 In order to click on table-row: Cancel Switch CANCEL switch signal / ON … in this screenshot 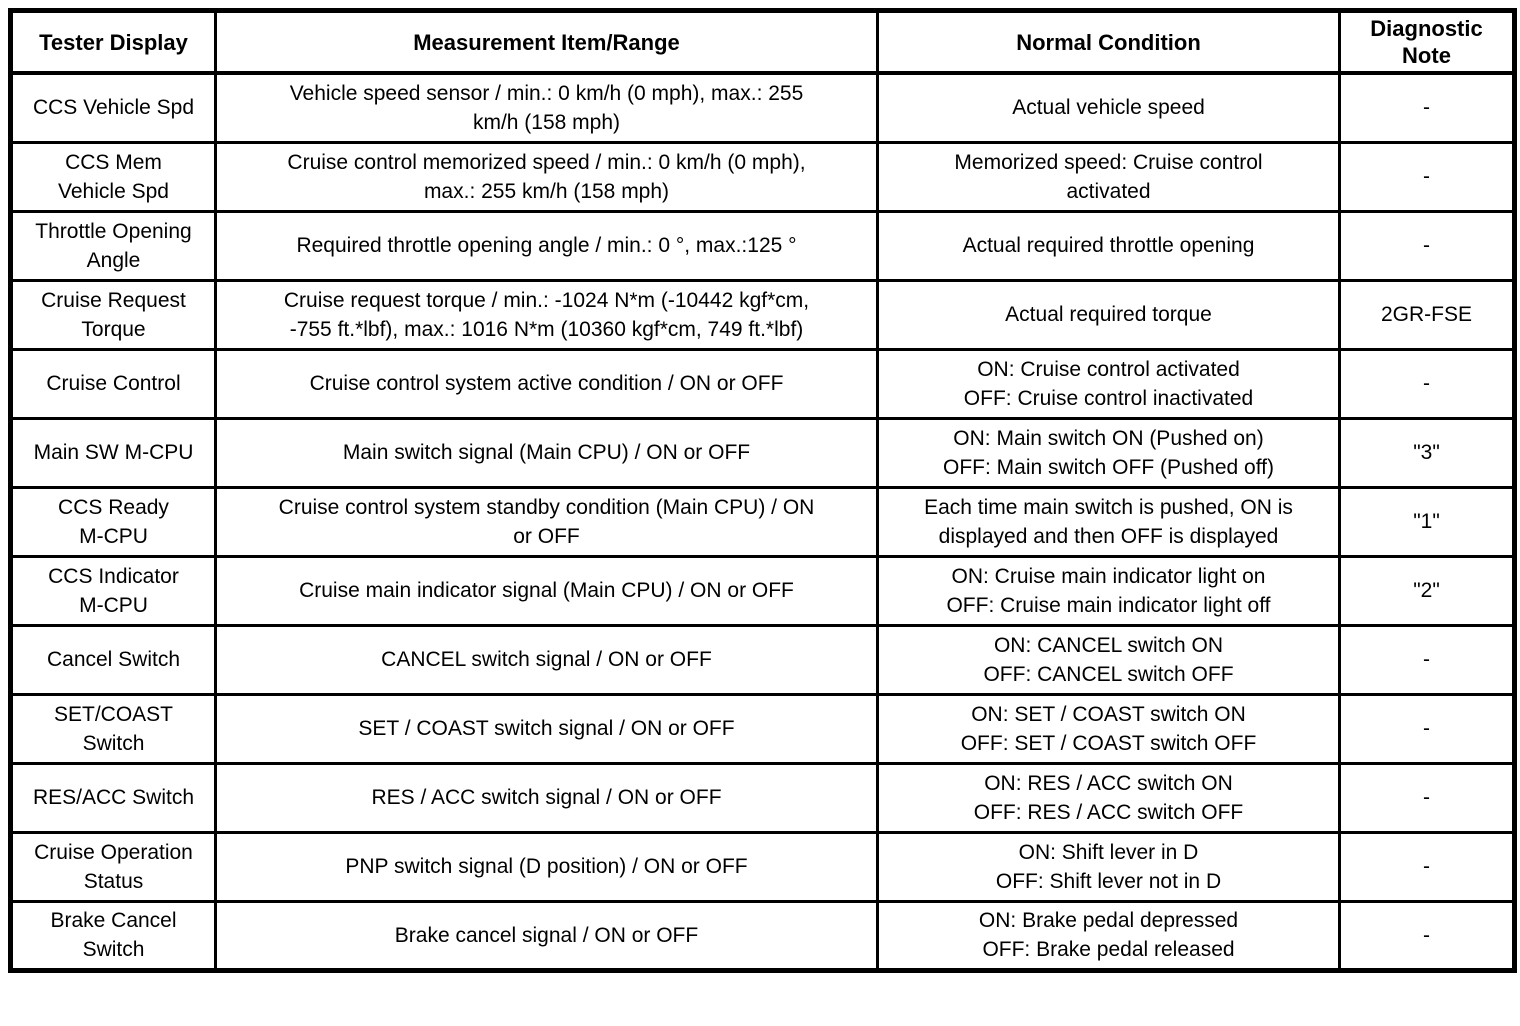, I will do `click(762, 659)`.